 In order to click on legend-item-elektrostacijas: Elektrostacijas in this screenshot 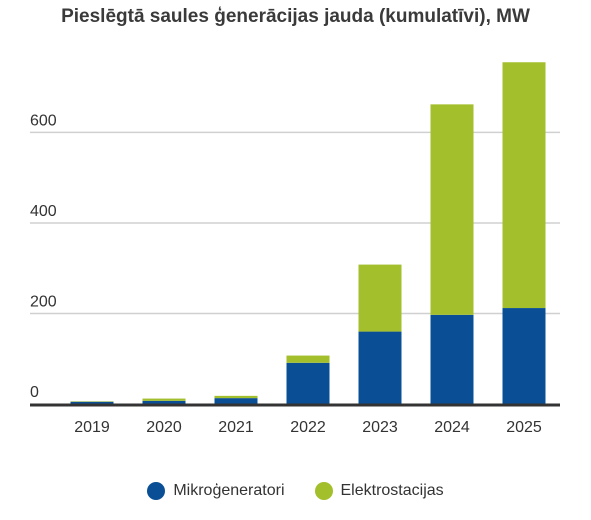, I will do `click(379, 491)`.